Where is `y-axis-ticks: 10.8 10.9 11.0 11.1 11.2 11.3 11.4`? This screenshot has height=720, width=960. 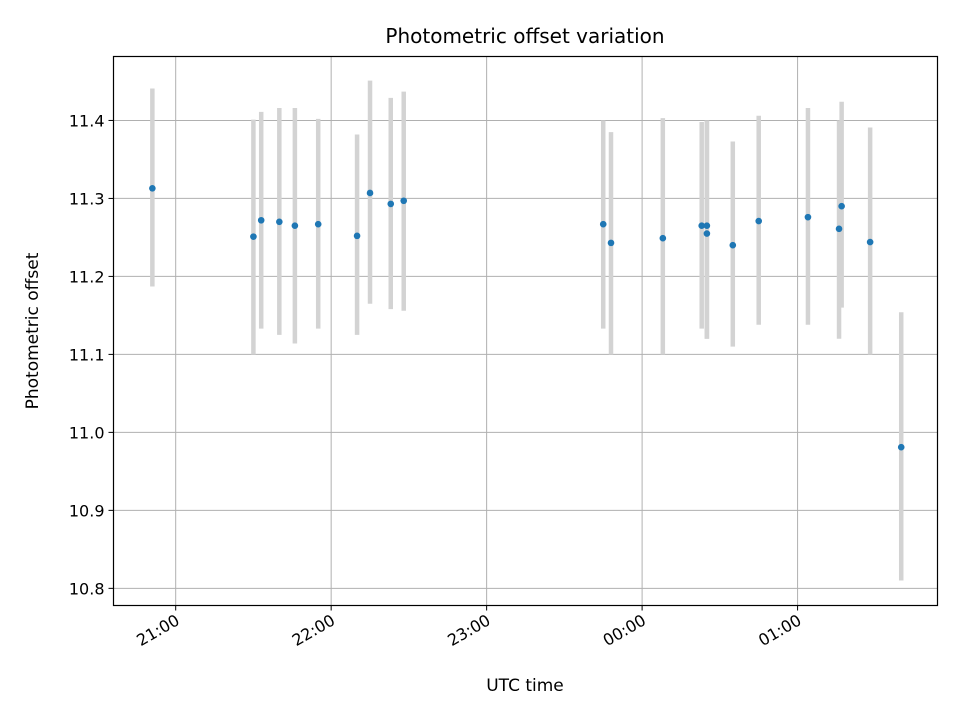 y-axis-ticks: 10.8 10.9 11.0 11.1 11.2 11.3 11.4 is located at coordinates (91, 354).